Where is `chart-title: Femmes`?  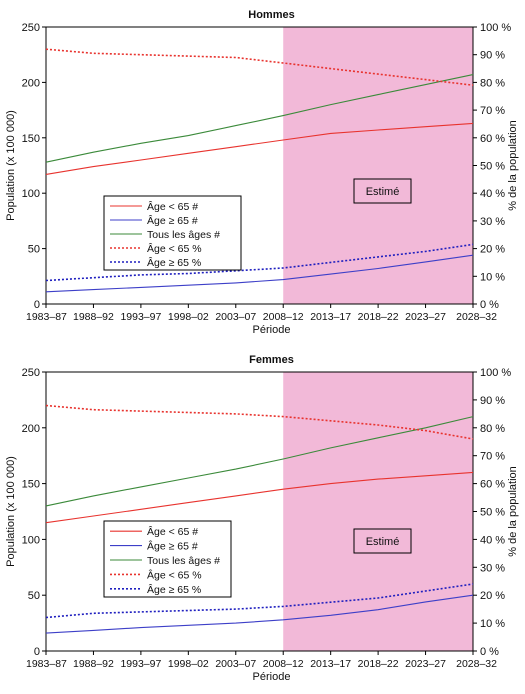
chart-title: Femmes is located at coordinates (271, 360).